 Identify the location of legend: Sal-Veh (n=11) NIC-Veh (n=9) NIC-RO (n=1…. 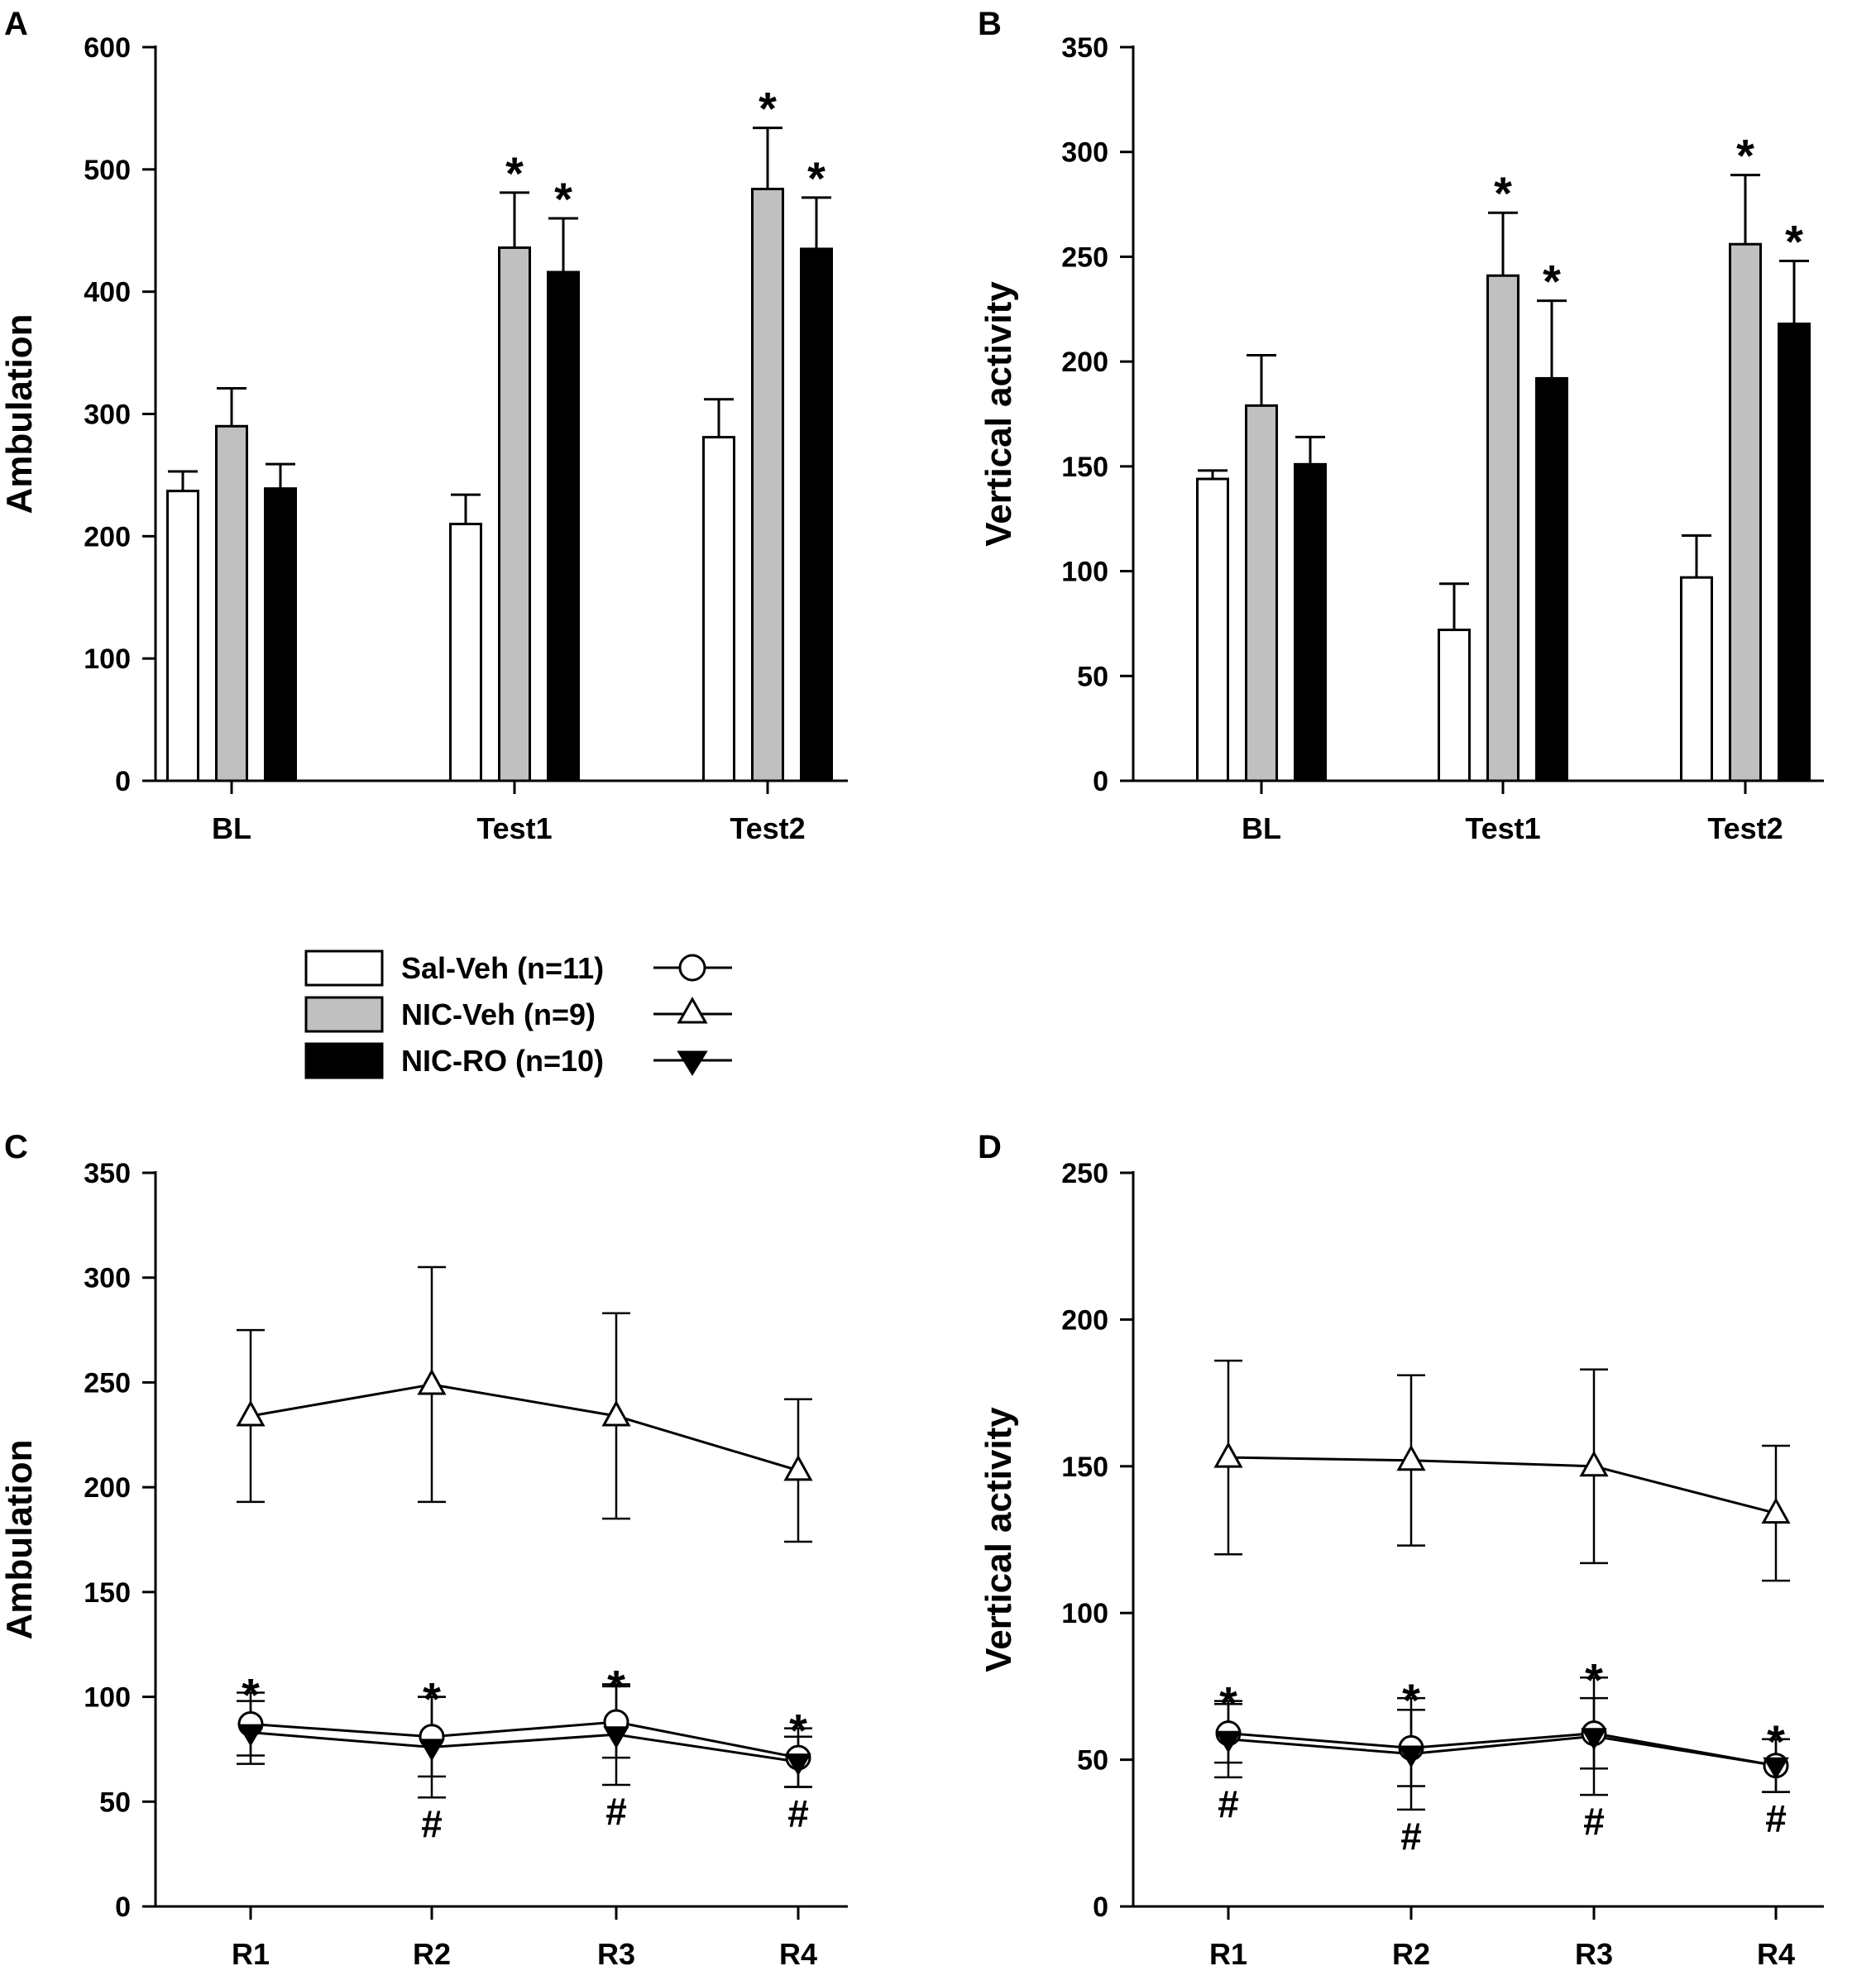
(518, 1014).